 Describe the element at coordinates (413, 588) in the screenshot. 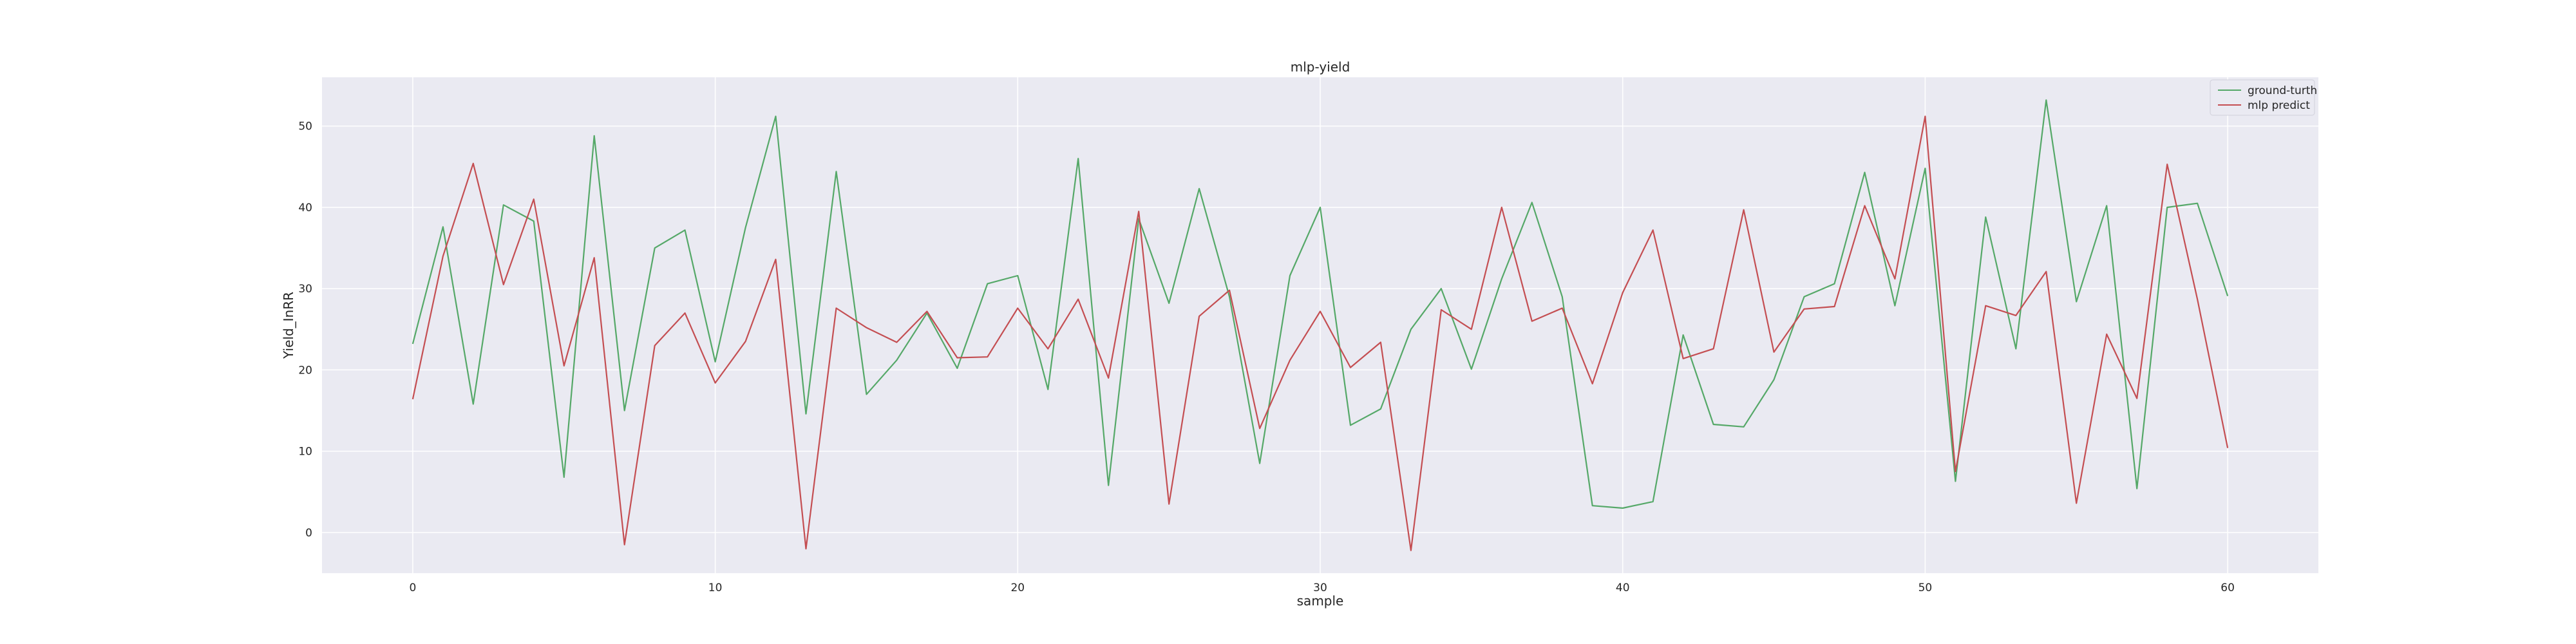

I see `x-tick-label: 0` at that location.